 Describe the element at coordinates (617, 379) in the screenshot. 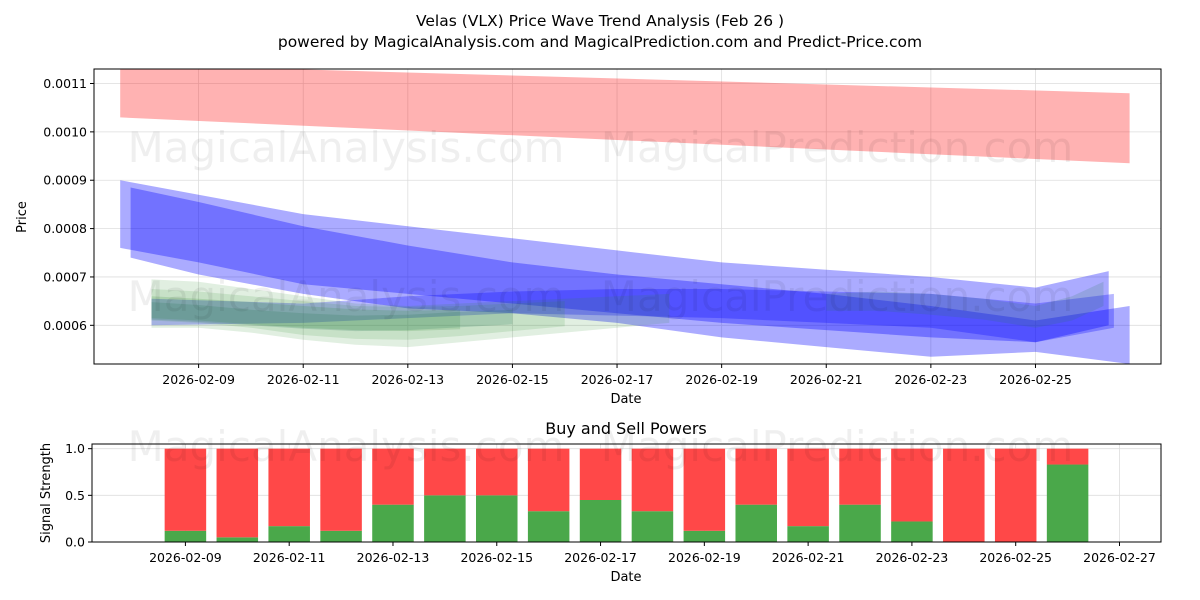

I see `price-x-tick-label: 2026-02-17` at that location.